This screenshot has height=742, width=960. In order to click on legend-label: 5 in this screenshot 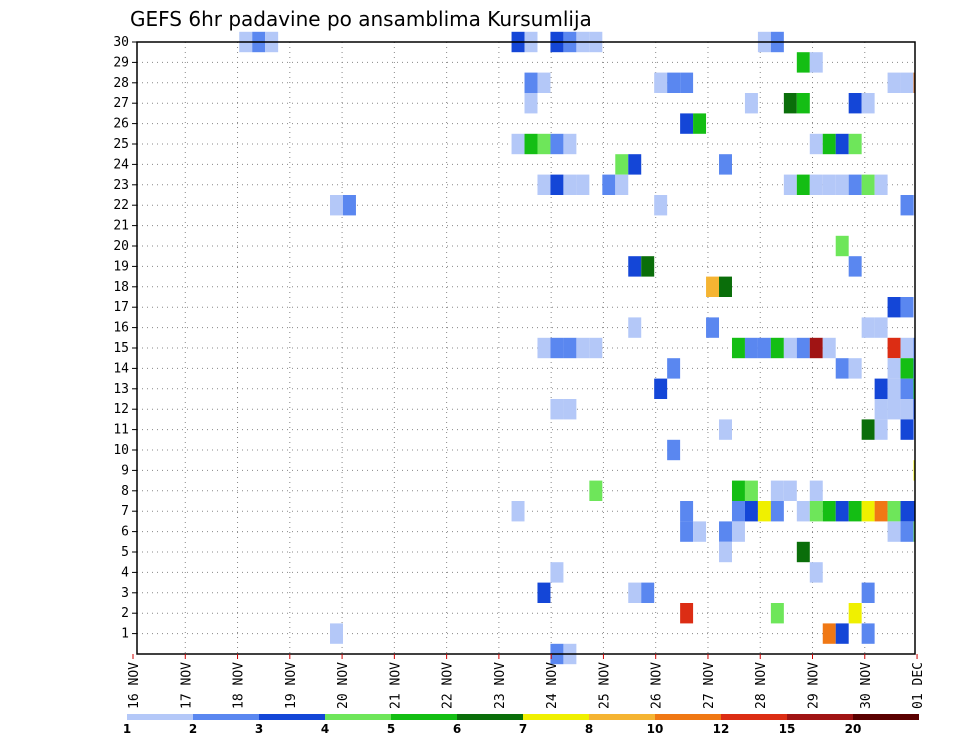, I will do `click(391, 729)`.